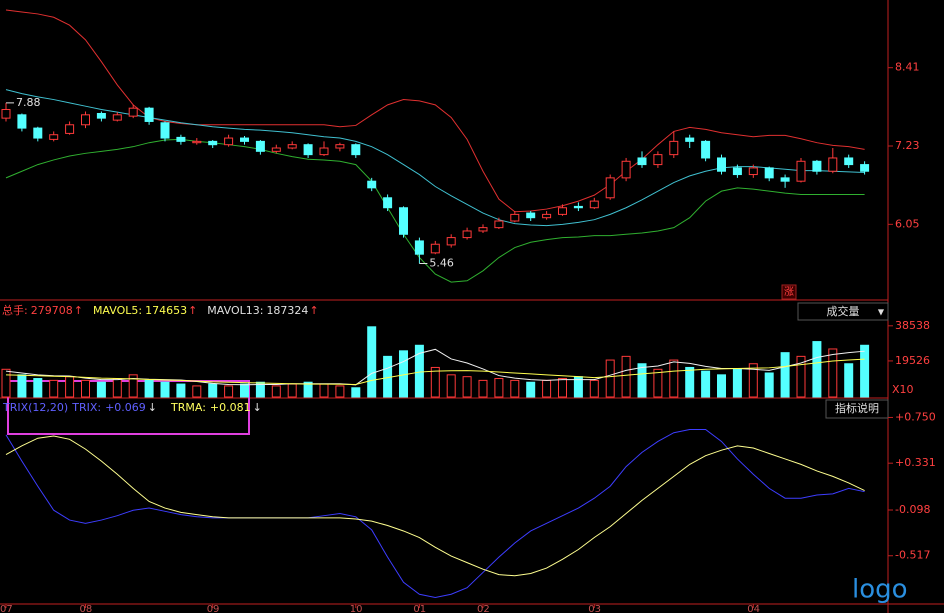 The width and height of the screenshot is (944, 613). I want to click on legend-label: TRMA:, so click(188, 407).